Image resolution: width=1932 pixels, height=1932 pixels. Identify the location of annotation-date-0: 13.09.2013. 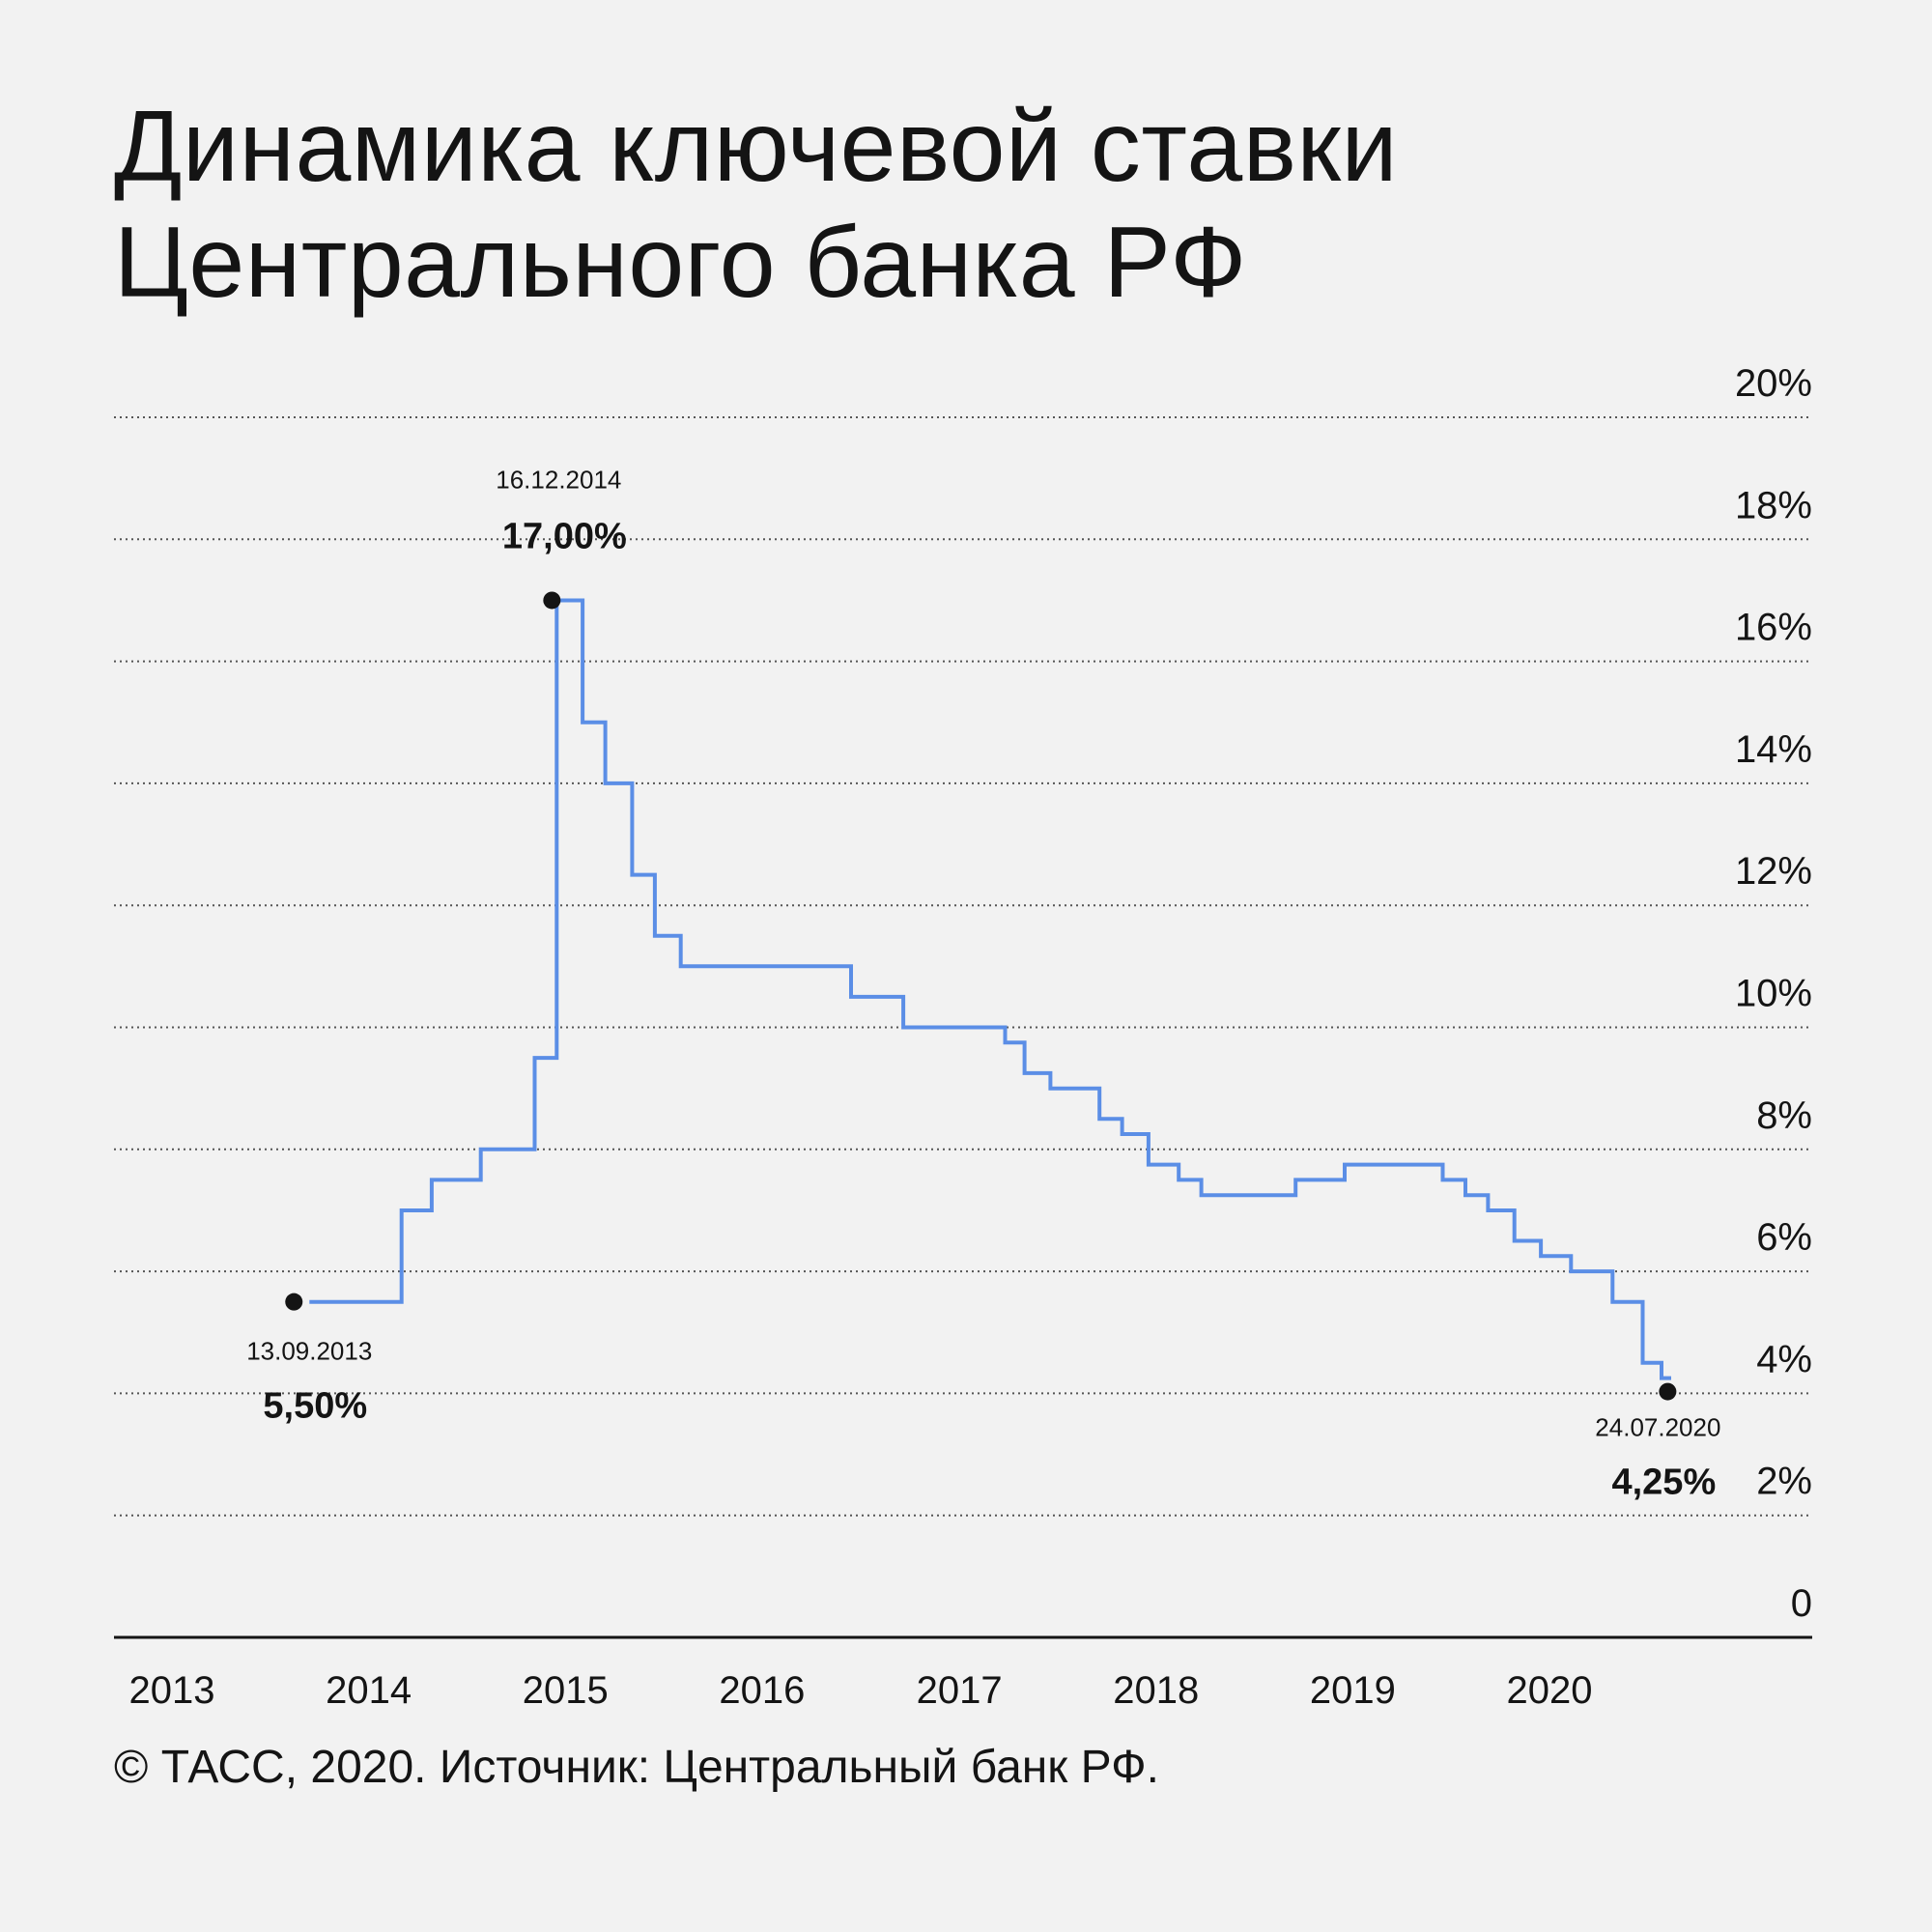
(309, 1351).